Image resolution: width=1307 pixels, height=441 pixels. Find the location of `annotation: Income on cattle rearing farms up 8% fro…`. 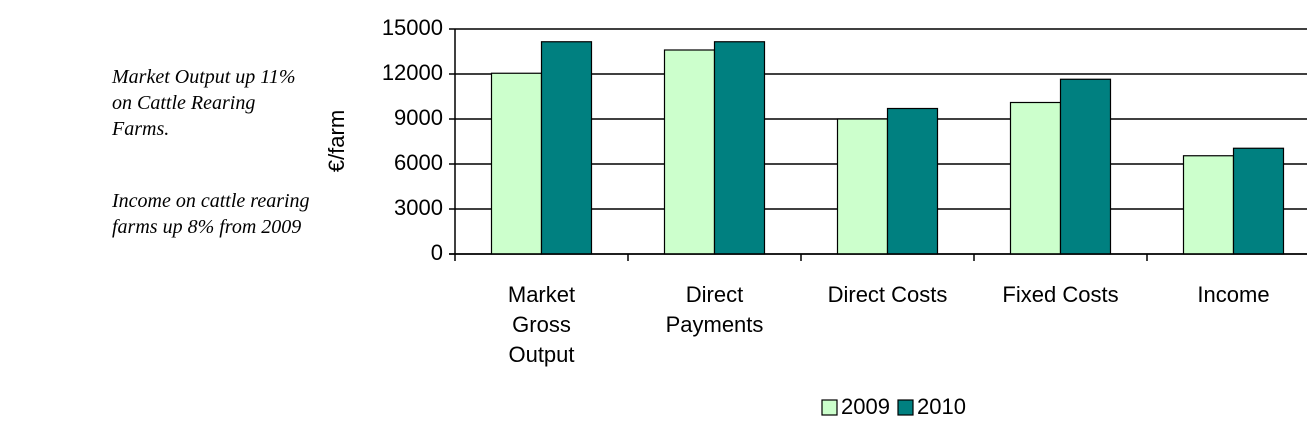

annotation: Income on cattle rearing farms up 8% fro… is located at coordinates (211, 214).